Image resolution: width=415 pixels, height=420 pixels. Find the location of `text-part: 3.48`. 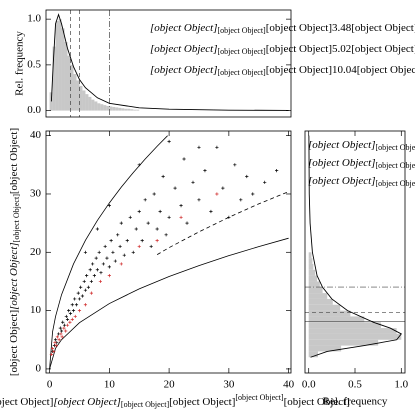

text-part: 3.48 is located at coordinates (342, 28).